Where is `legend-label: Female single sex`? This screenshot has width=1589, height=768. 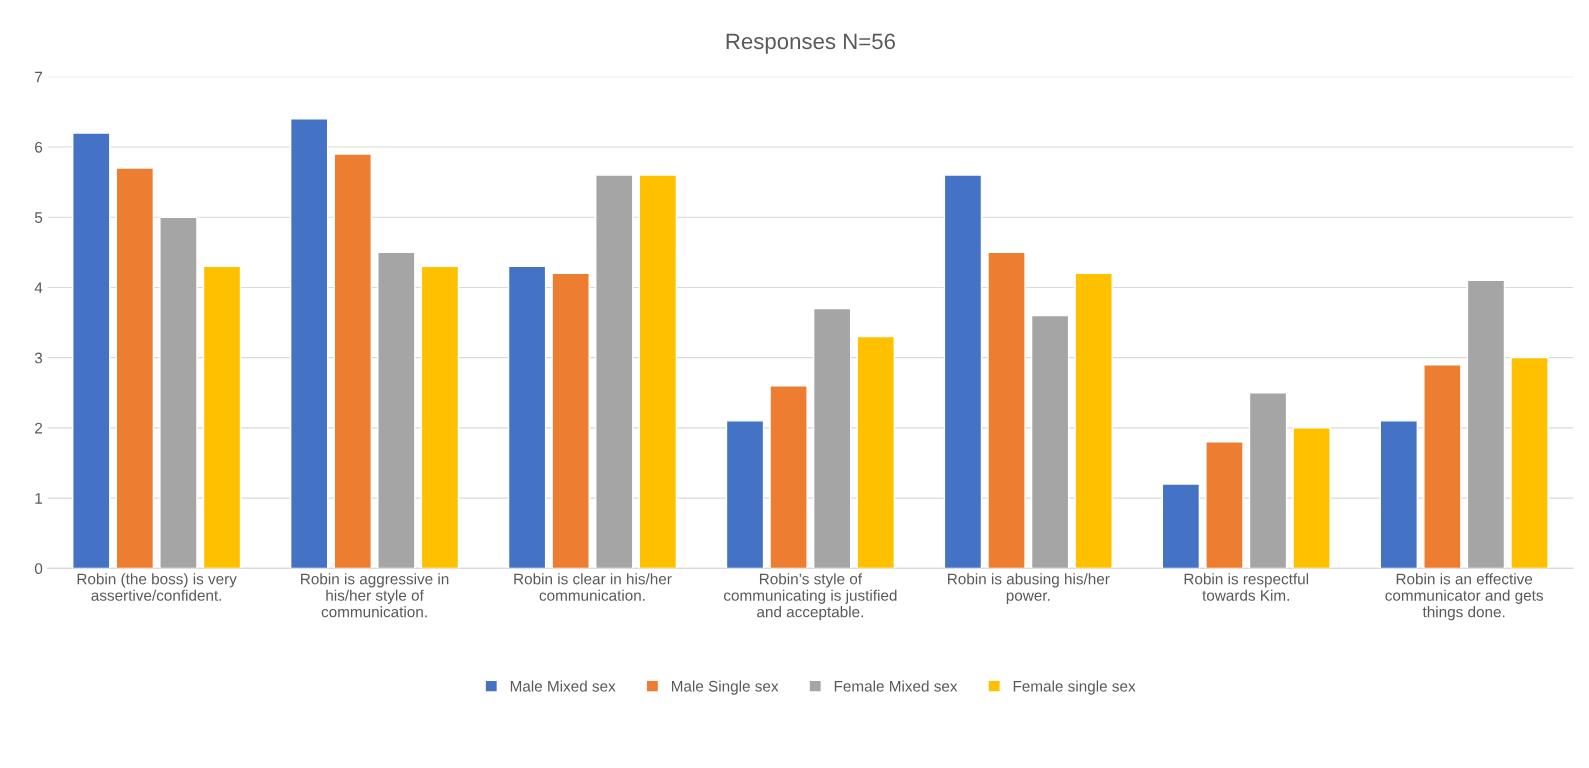 legend-label: Female single sex is located at coordinates (1074, 687).